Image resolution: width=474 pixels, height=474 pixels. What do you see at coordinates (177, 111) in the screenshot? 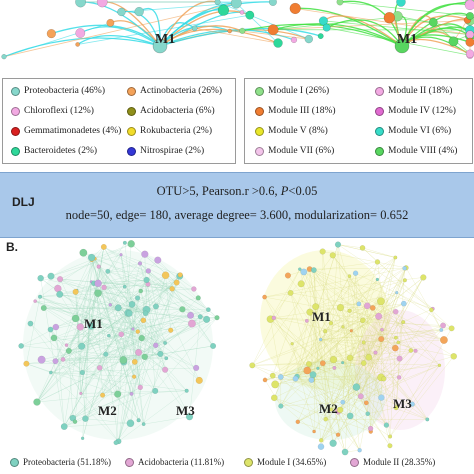
I see `legend-label: Acidobacteria (6%)` at bounding box center [177, 111].